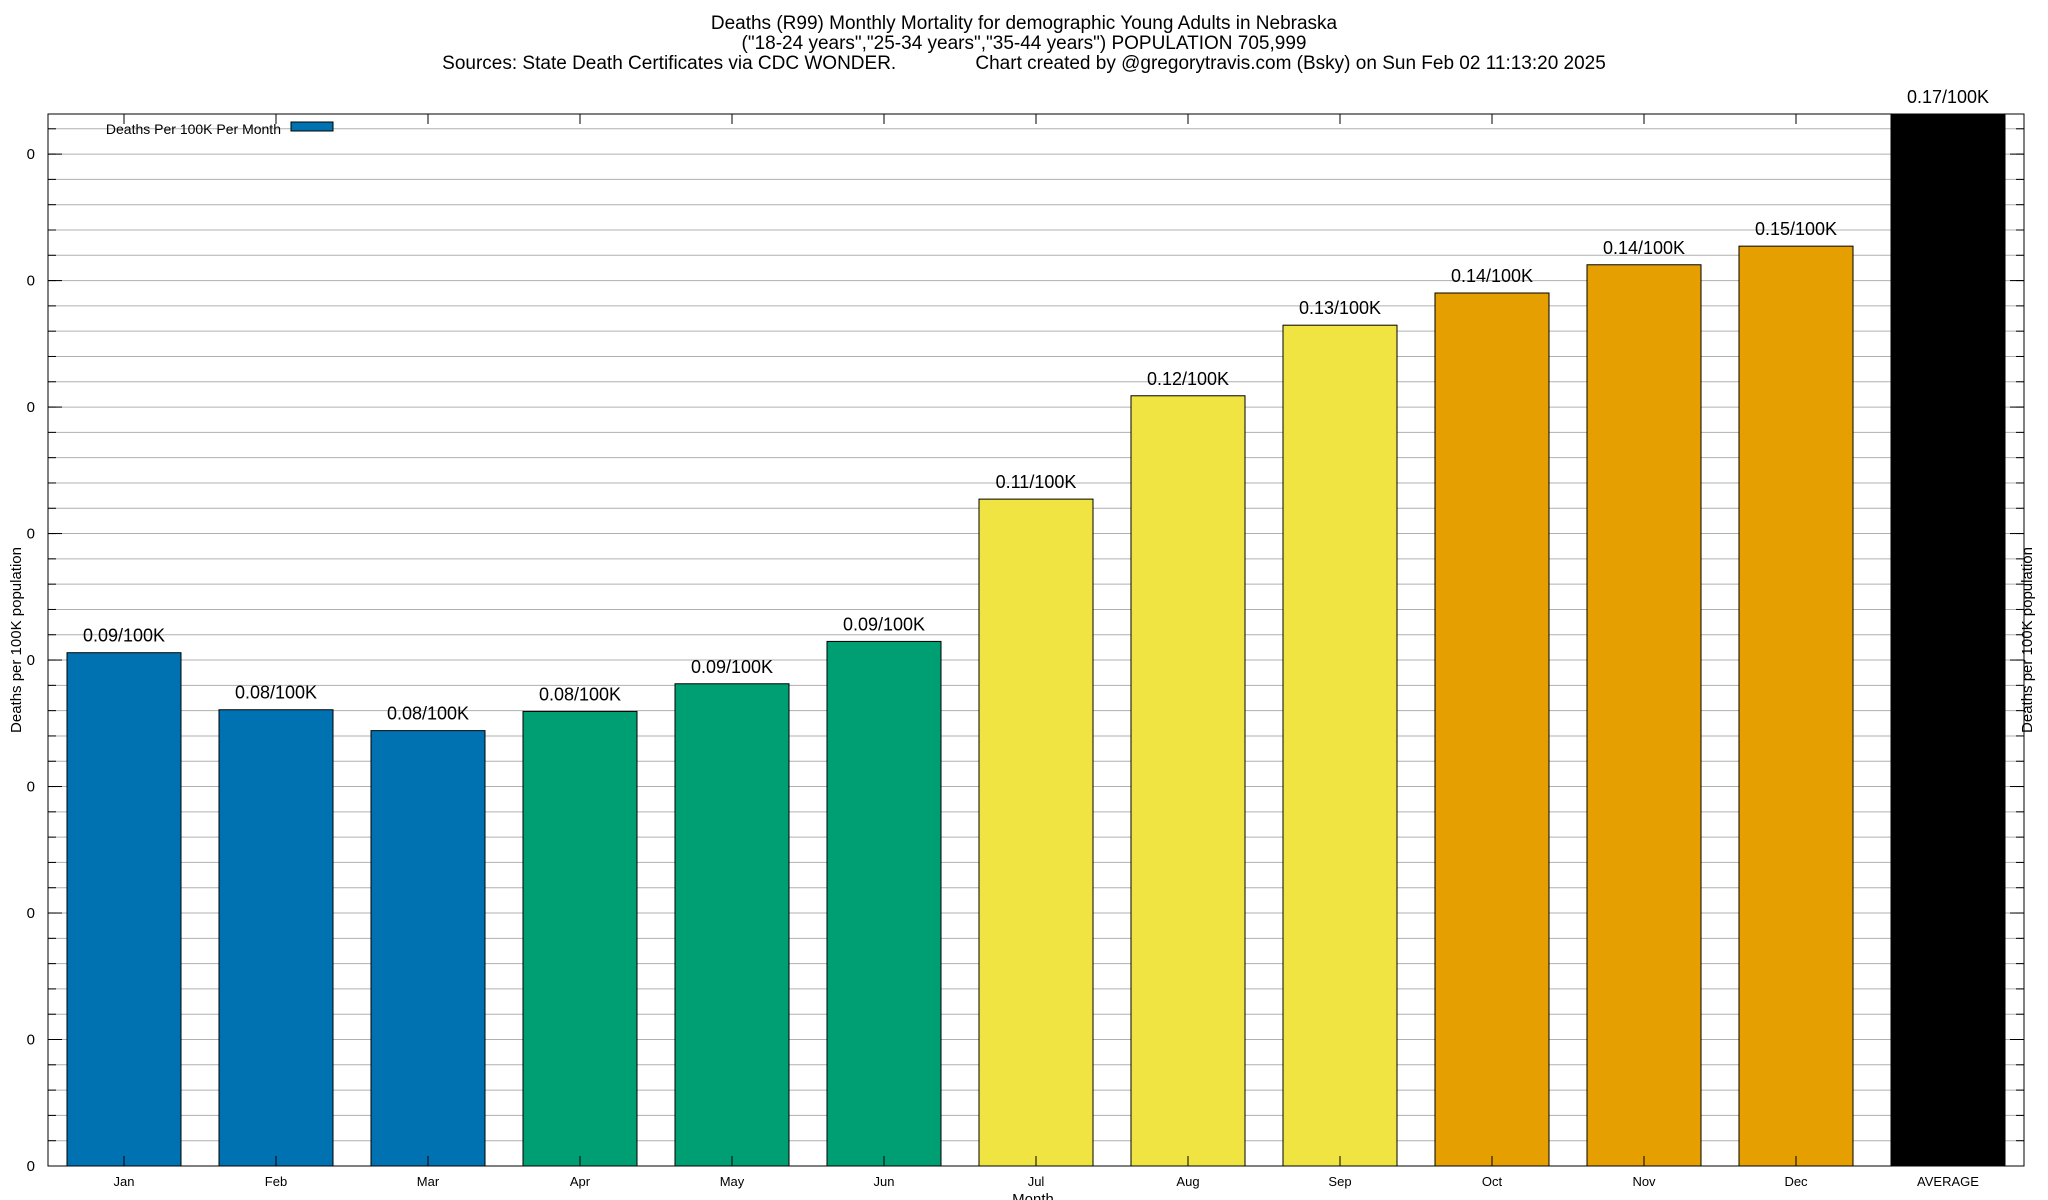 Image resolution: width=2048 pixels, height=1200 pixels. Describe the element at coordinates (1187, 1181) in the screenshot. I see `x-tick-label-aug: Aug` at that location.